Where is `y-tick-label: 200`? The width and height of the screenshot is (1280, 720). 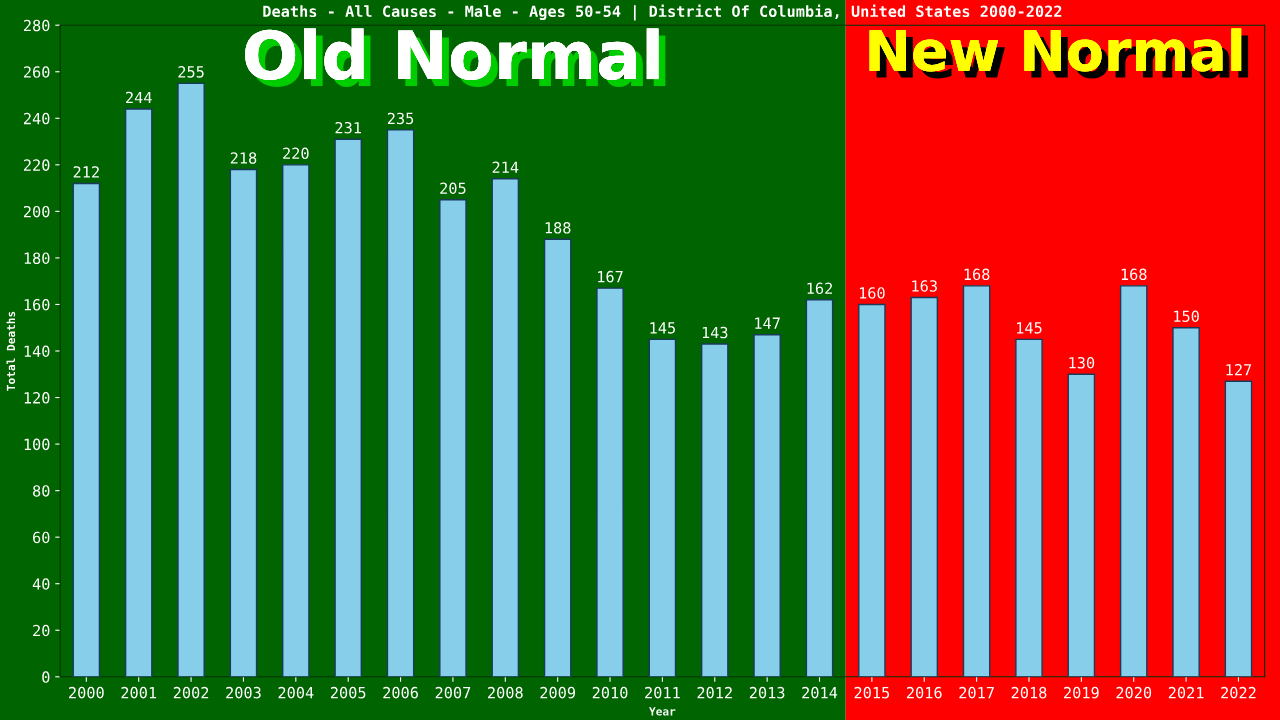 y-tick-label: 200 is located at coordinates (36, 211).